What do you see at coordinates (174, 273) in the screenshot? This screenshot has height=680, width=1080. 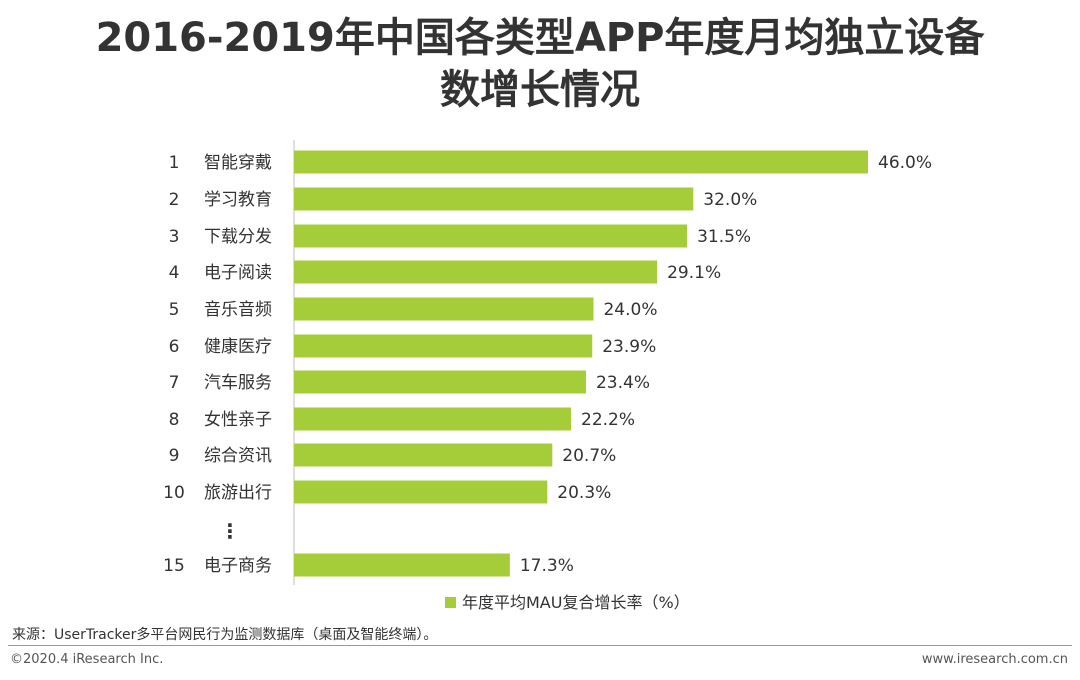 I see `rank-label: 4` at bounding box center [174, 273].